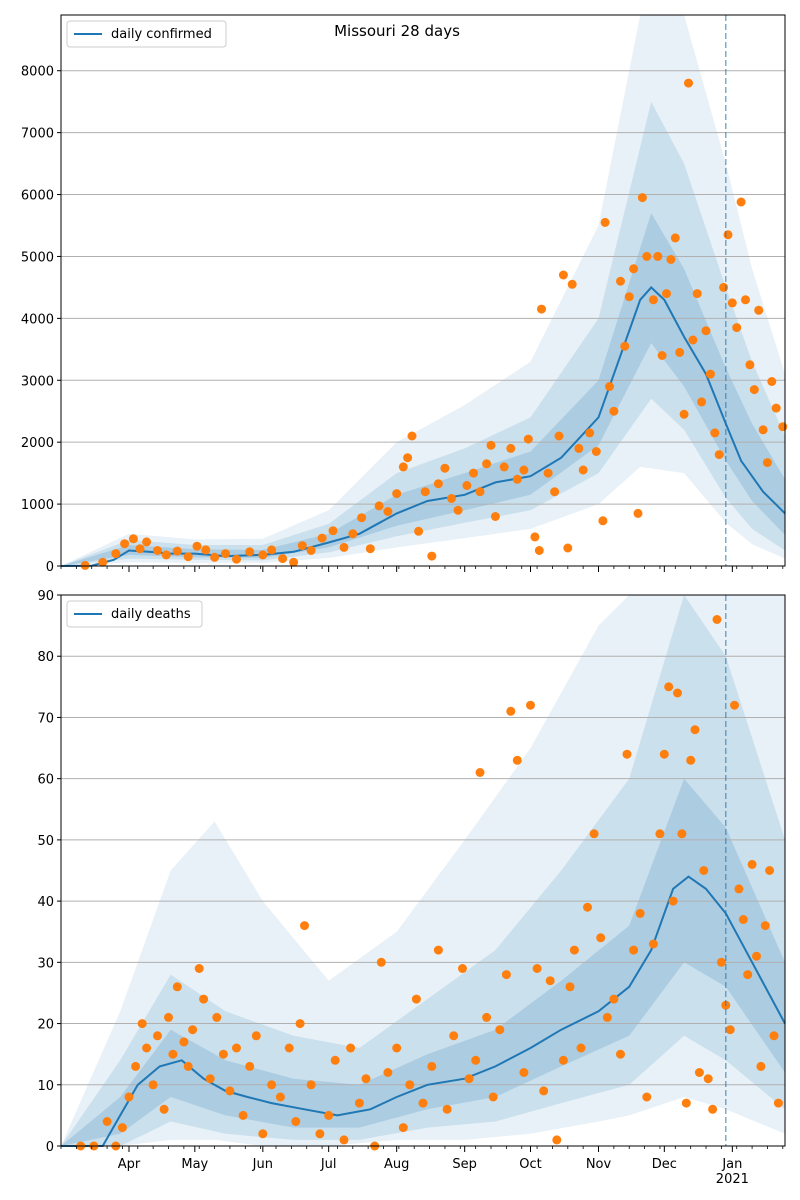 Image resolution: width=800 pixels, height=1200 pixels. Describe the element at coordinates (45, 1086) in the screenshot. I see `y-tick-label: 10` at that location.